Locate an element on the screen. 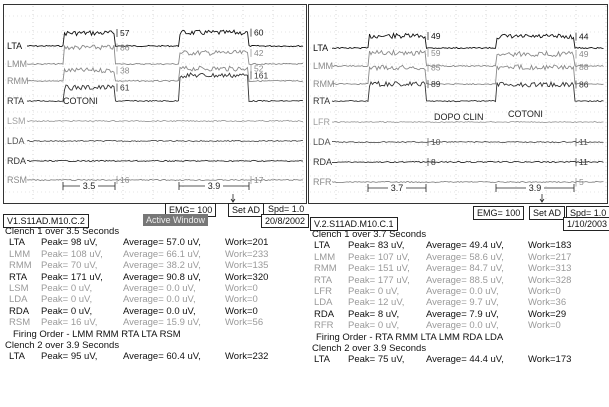 This screenshot has height=407, width=609. emg-trace-rta is located at coordinates (467, 91).